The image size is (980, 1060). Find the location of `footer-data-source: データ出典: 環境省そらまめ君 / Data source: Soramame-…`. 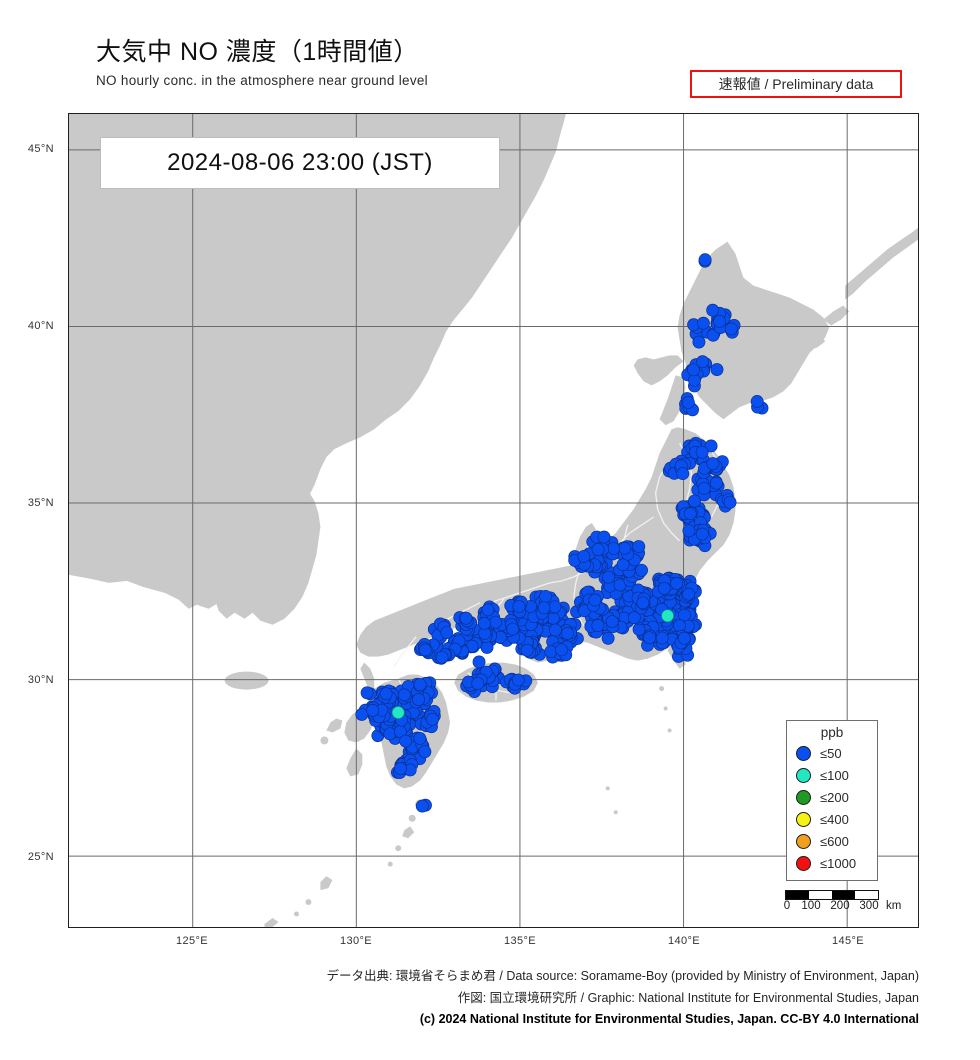

footer-data-source: データ出典: 環境省そらまめ君 / Data source: Soramame-… is located at coordinates (622, 976).